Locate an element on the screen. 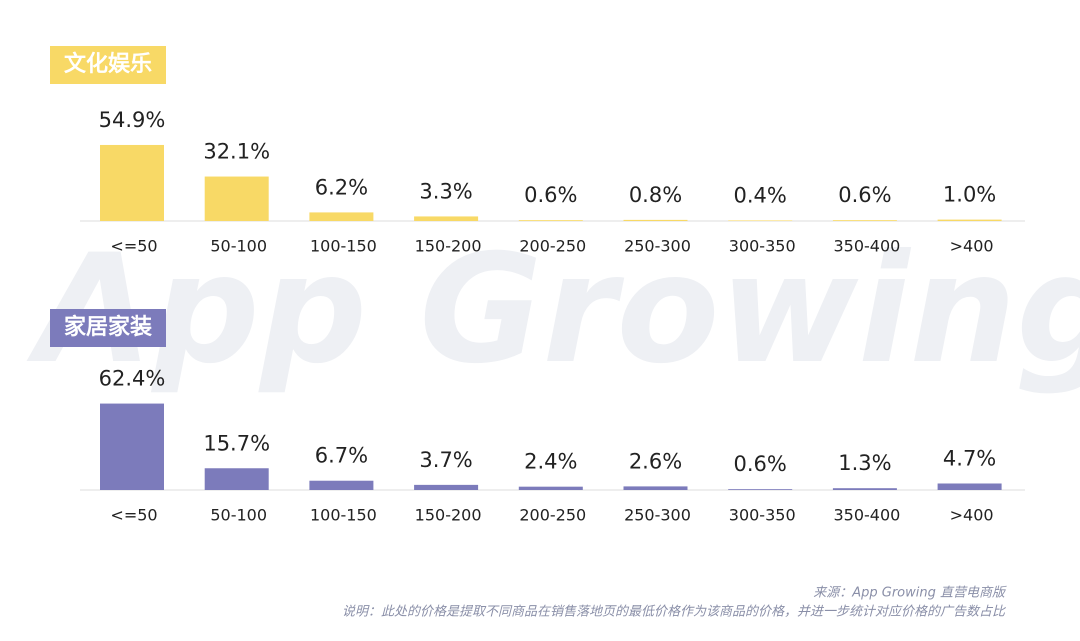 This screenshot has height=641, width=1080. value-label: 32.1% is located at coordinates (236, 152).